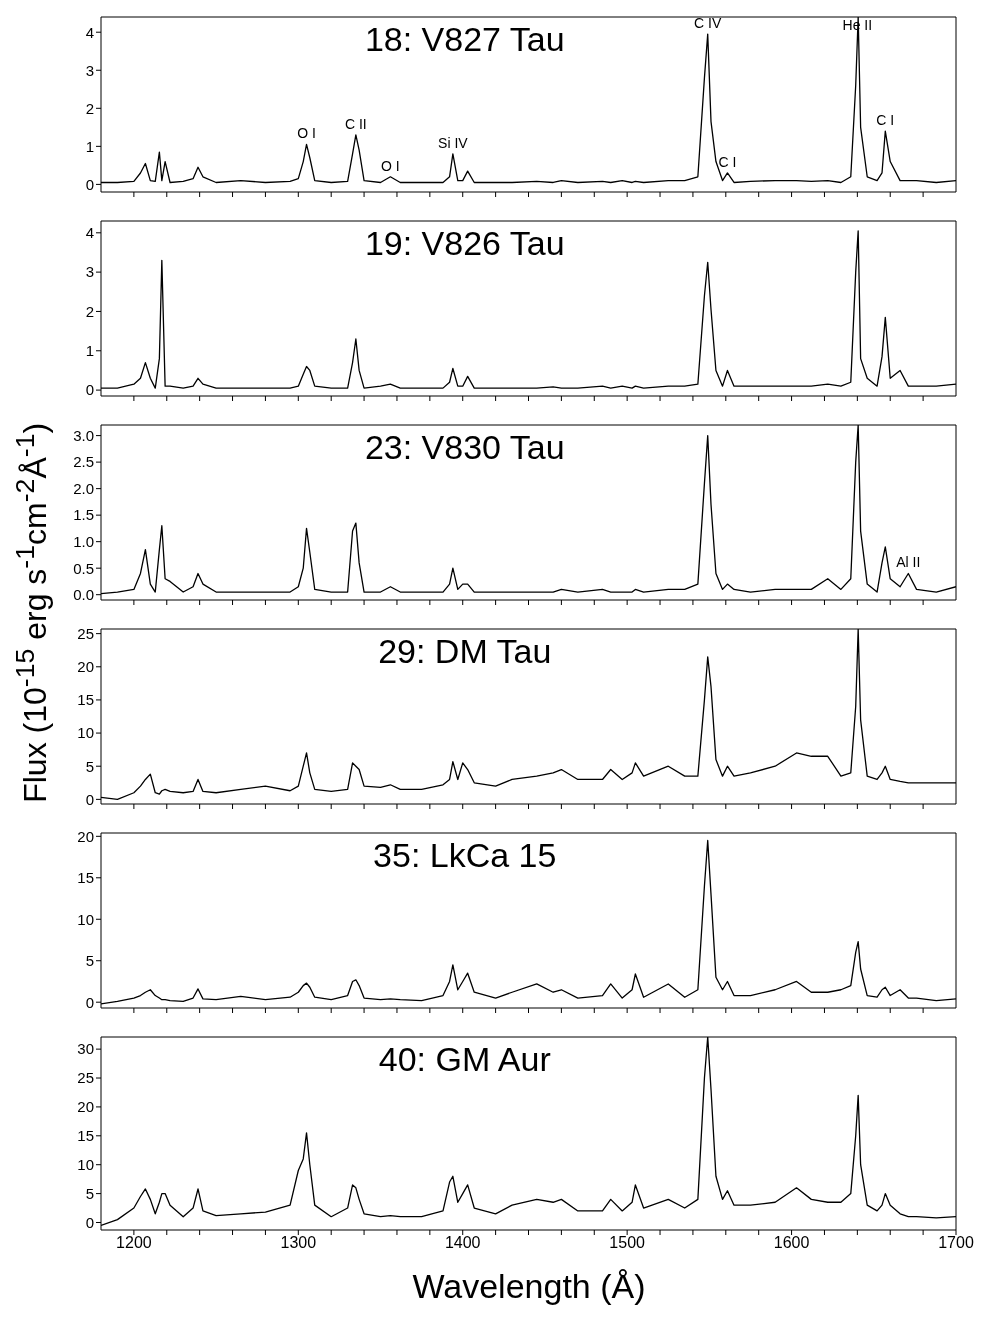 This screenshot has width=990, height=1333. I want to click on y-tick-label: 1.5, so click(83, 515).